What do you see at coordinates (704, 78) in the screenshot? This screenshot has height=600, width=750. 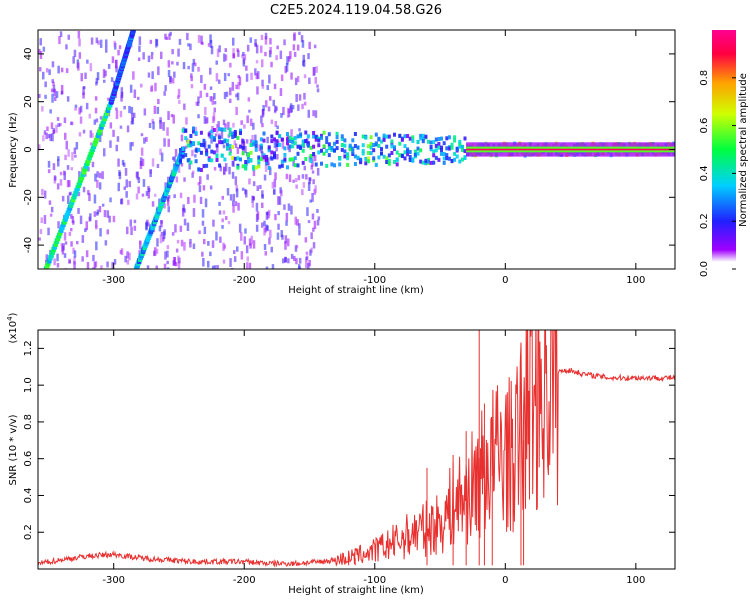 I see `colorbar-tick-label: 0.8` at bounding box center [704, 78].